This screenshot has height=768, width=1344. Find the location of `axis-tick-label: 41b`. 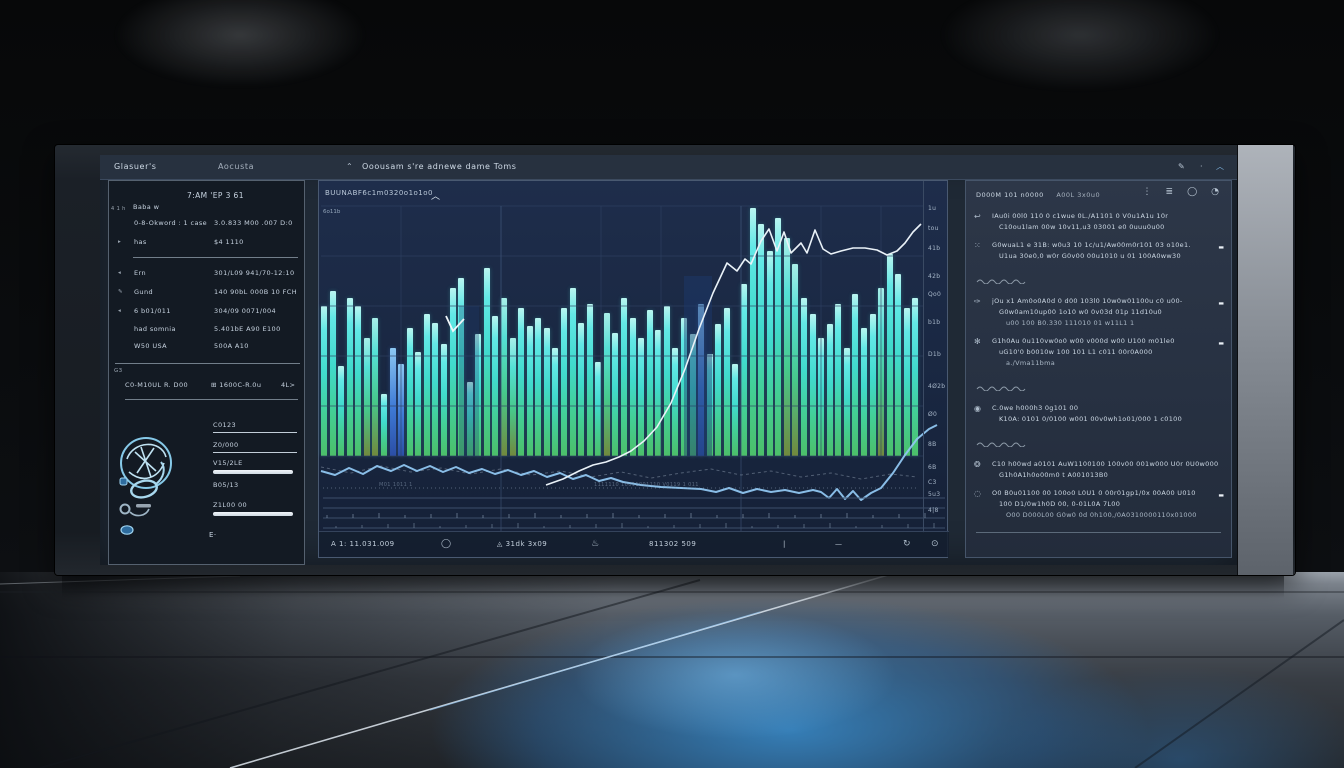

axis-tick-label: 41b is located at coordinates (934, 248).